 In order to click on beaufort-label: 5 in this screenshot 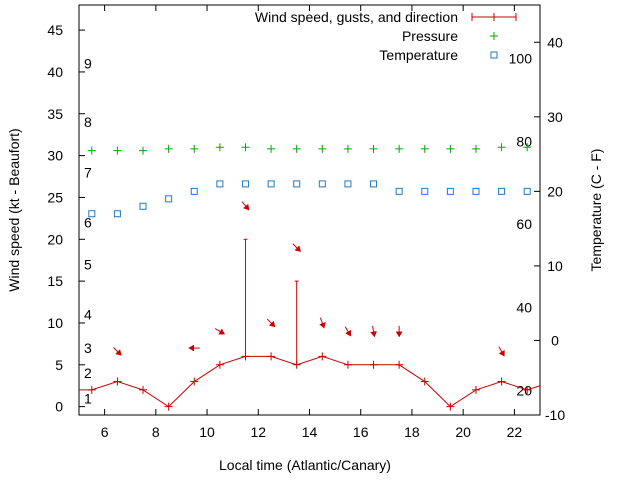, I will do `click(88, 264)`.